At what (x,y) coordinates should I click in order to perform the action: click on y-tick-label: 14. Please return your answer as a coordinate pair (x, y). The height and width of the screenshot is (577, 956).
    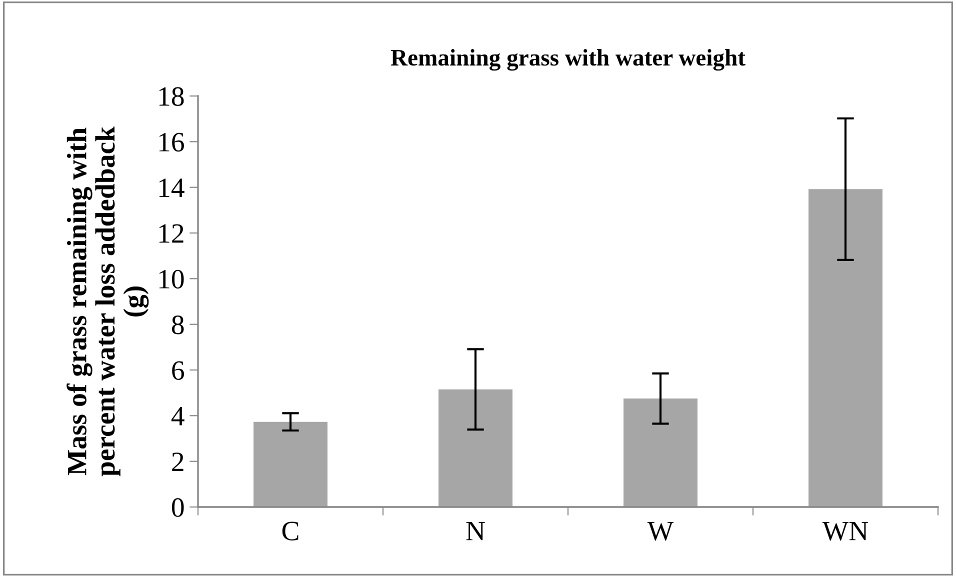
    Looking at the image, I should click on (171, 187).